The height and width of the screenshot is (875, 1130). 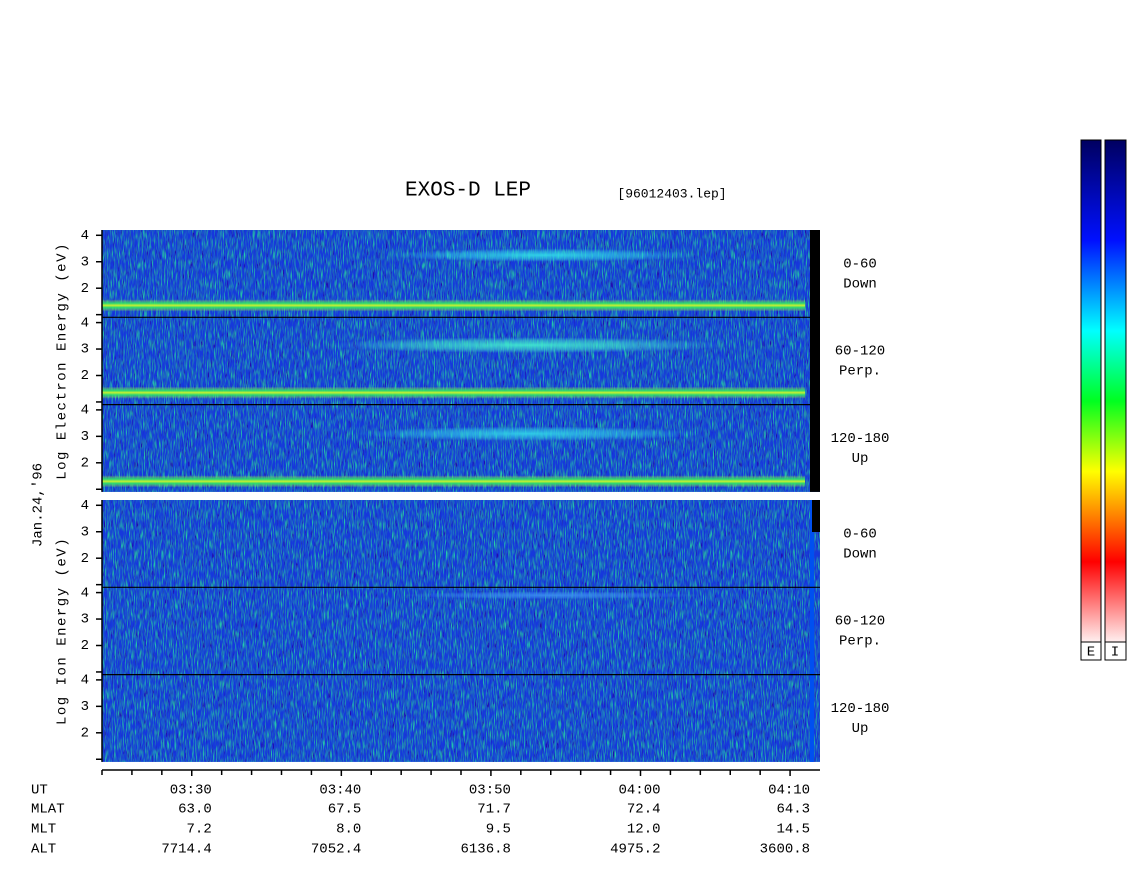 What do you see at coordinates (635, 850) in the screenshot?
I see `table-cell: 4975.2` at bounding box center [635, 850].